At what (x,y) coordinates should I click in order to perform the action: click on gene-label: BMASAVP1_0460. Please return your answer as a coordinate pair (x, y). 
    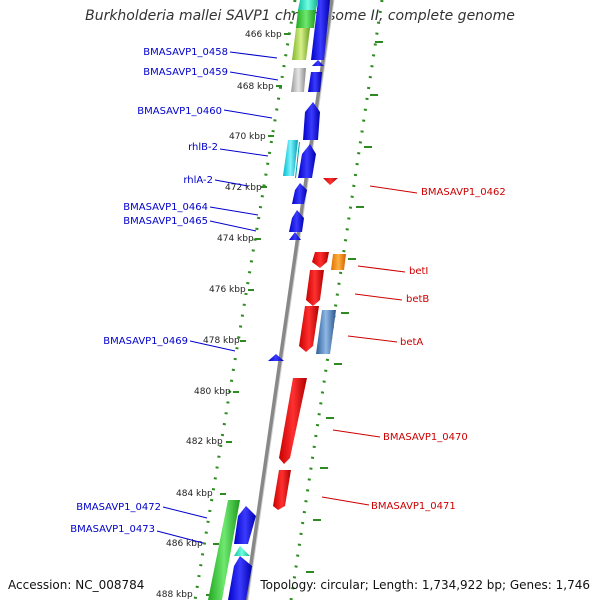
    Looking at the image, I should click on (179, 111).